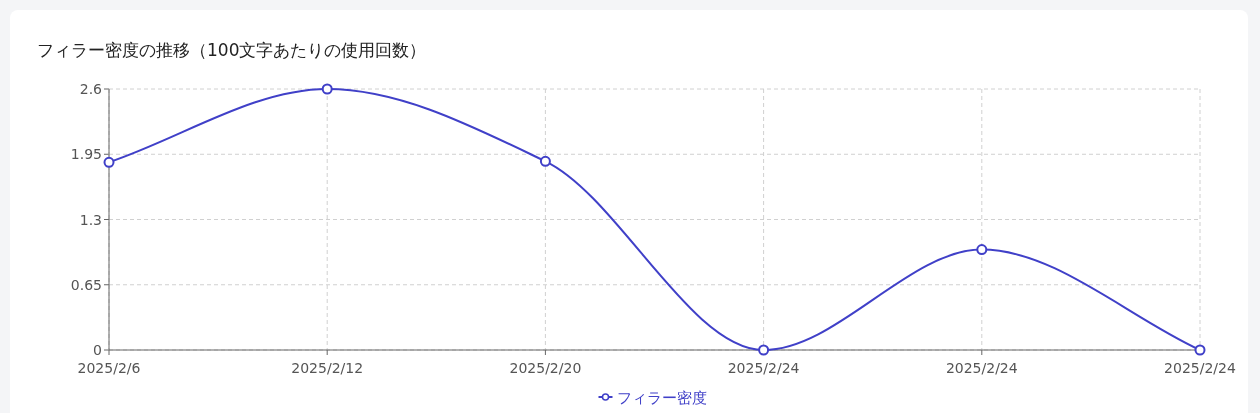 The width and height of the screenshot is (1260, 413). I want to click on y-tick-label: 0.65, so click(86, 284).